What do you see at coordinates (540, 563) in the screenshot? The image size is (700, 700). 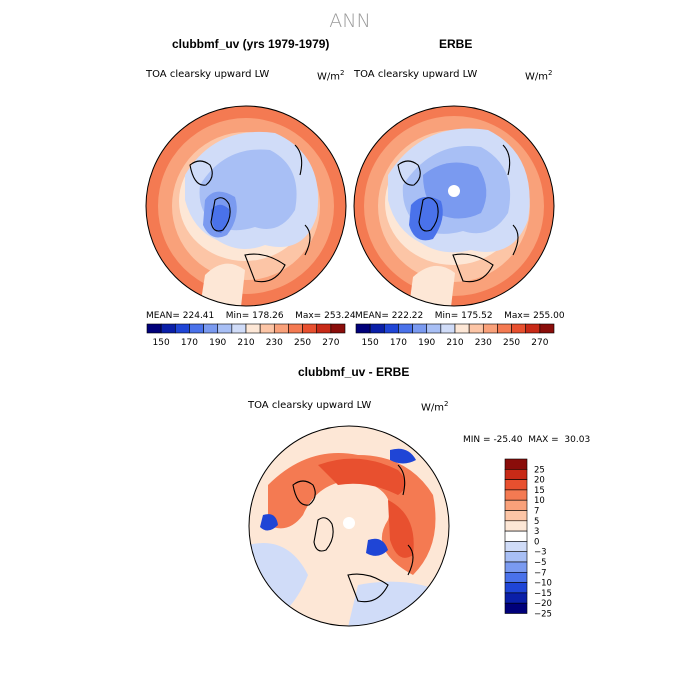 I see `panel3-colorbar-tick-label: −5` at bounding box center [540, 563].